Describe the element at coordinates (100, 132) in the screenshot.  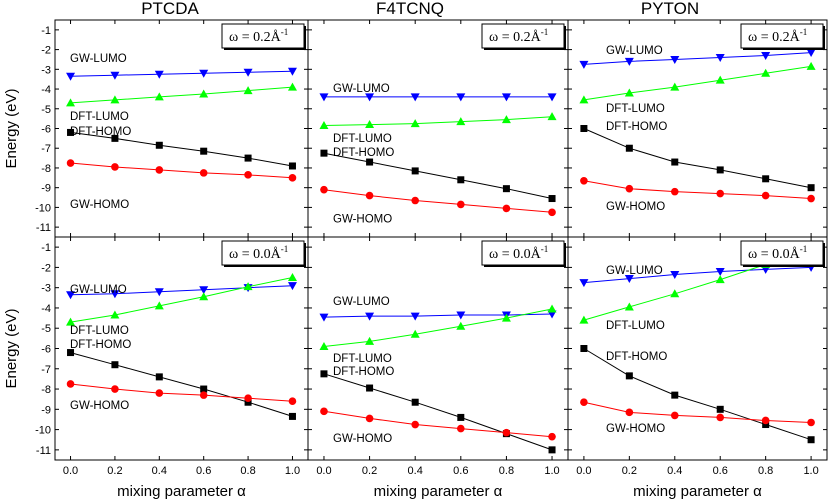
I see `series-label-dft-homo: DFT-HOMO` at that location.